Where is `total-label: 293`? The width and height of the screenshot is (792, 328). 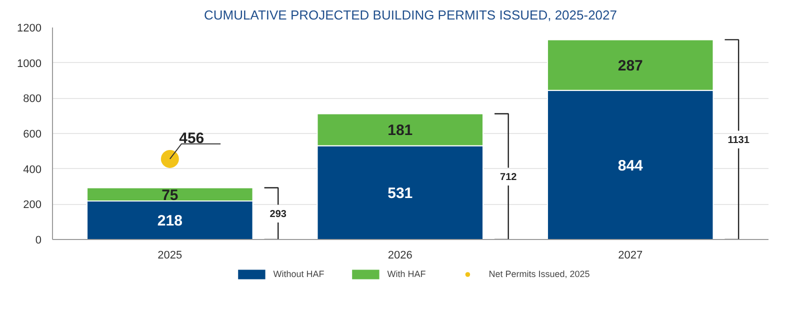 total-label: 293 is located at coordinates (278, 214).